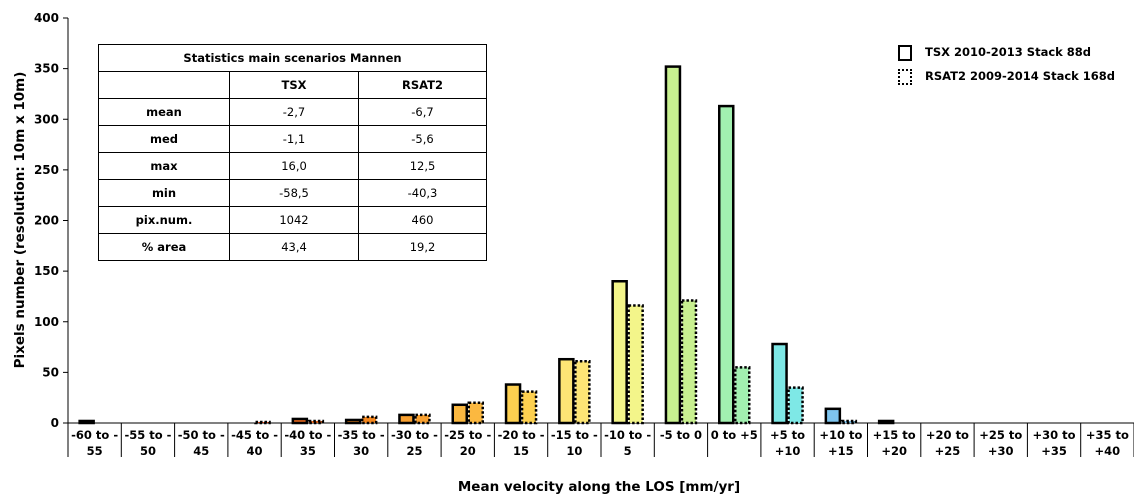 This screenshot has height=499, width=1134. What do you see at coordinates (148, 451) in the screenshot?
I see `x-tick-label: 50` at bounding box center [148, 451].